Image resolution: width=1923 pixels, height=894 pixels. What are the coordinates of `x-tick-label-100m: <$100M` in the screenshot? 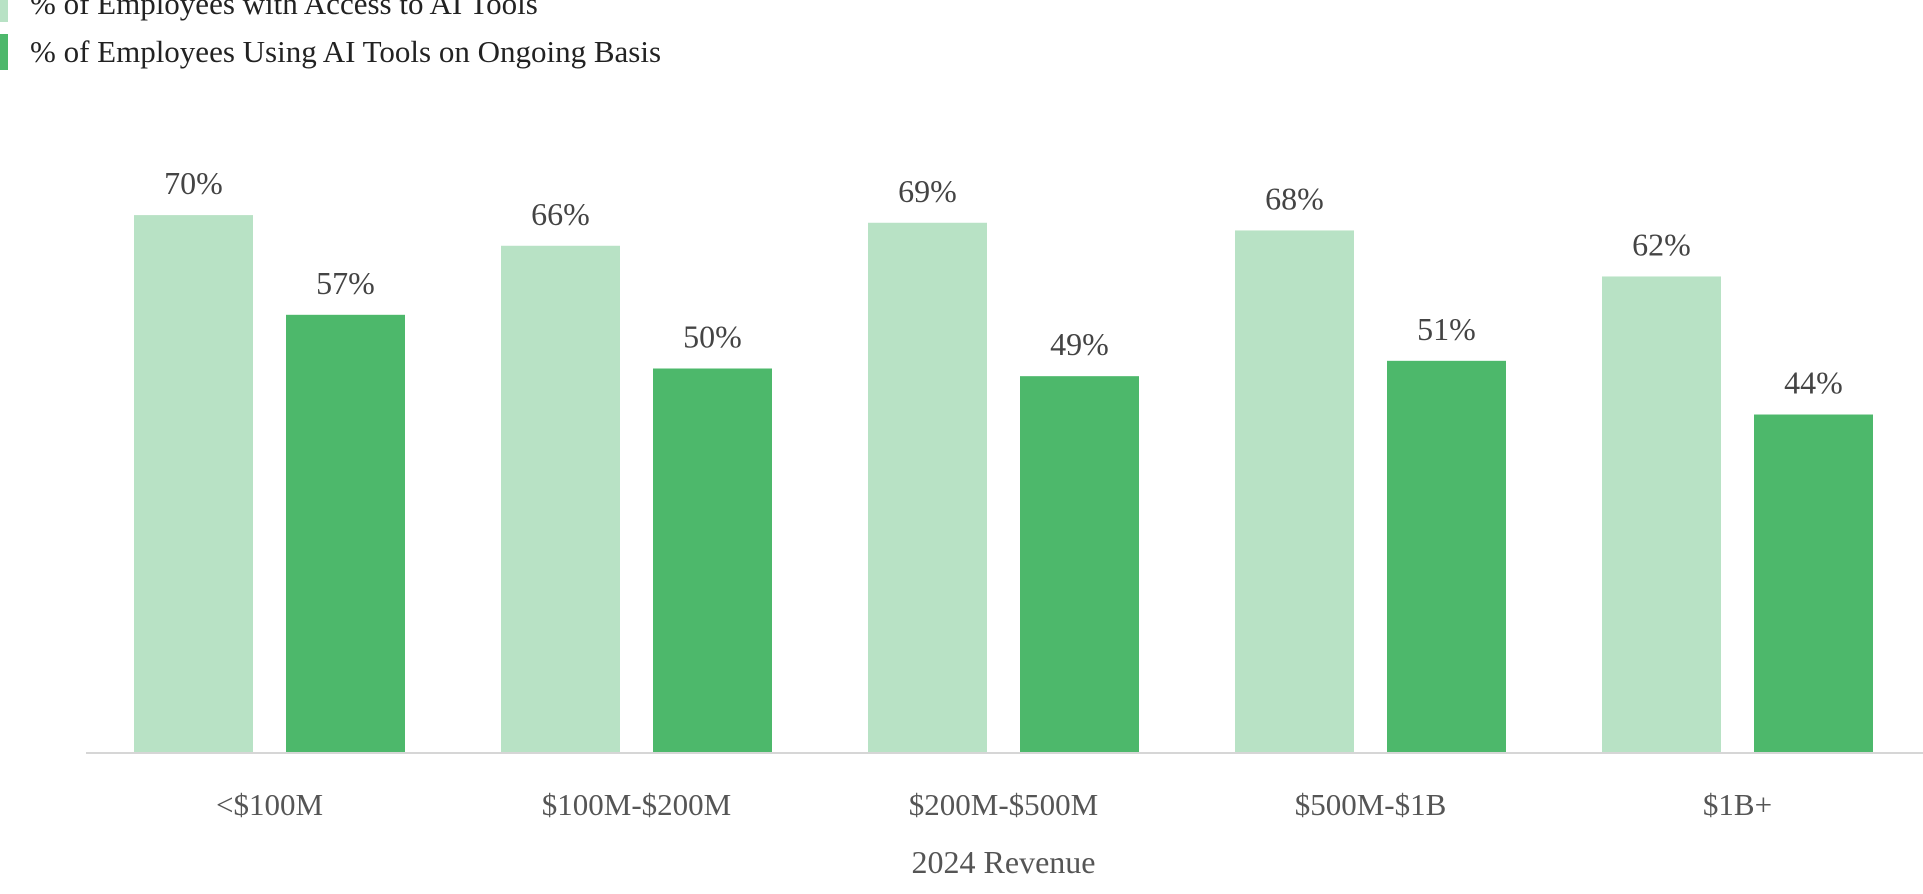 It's located at (269, 804).